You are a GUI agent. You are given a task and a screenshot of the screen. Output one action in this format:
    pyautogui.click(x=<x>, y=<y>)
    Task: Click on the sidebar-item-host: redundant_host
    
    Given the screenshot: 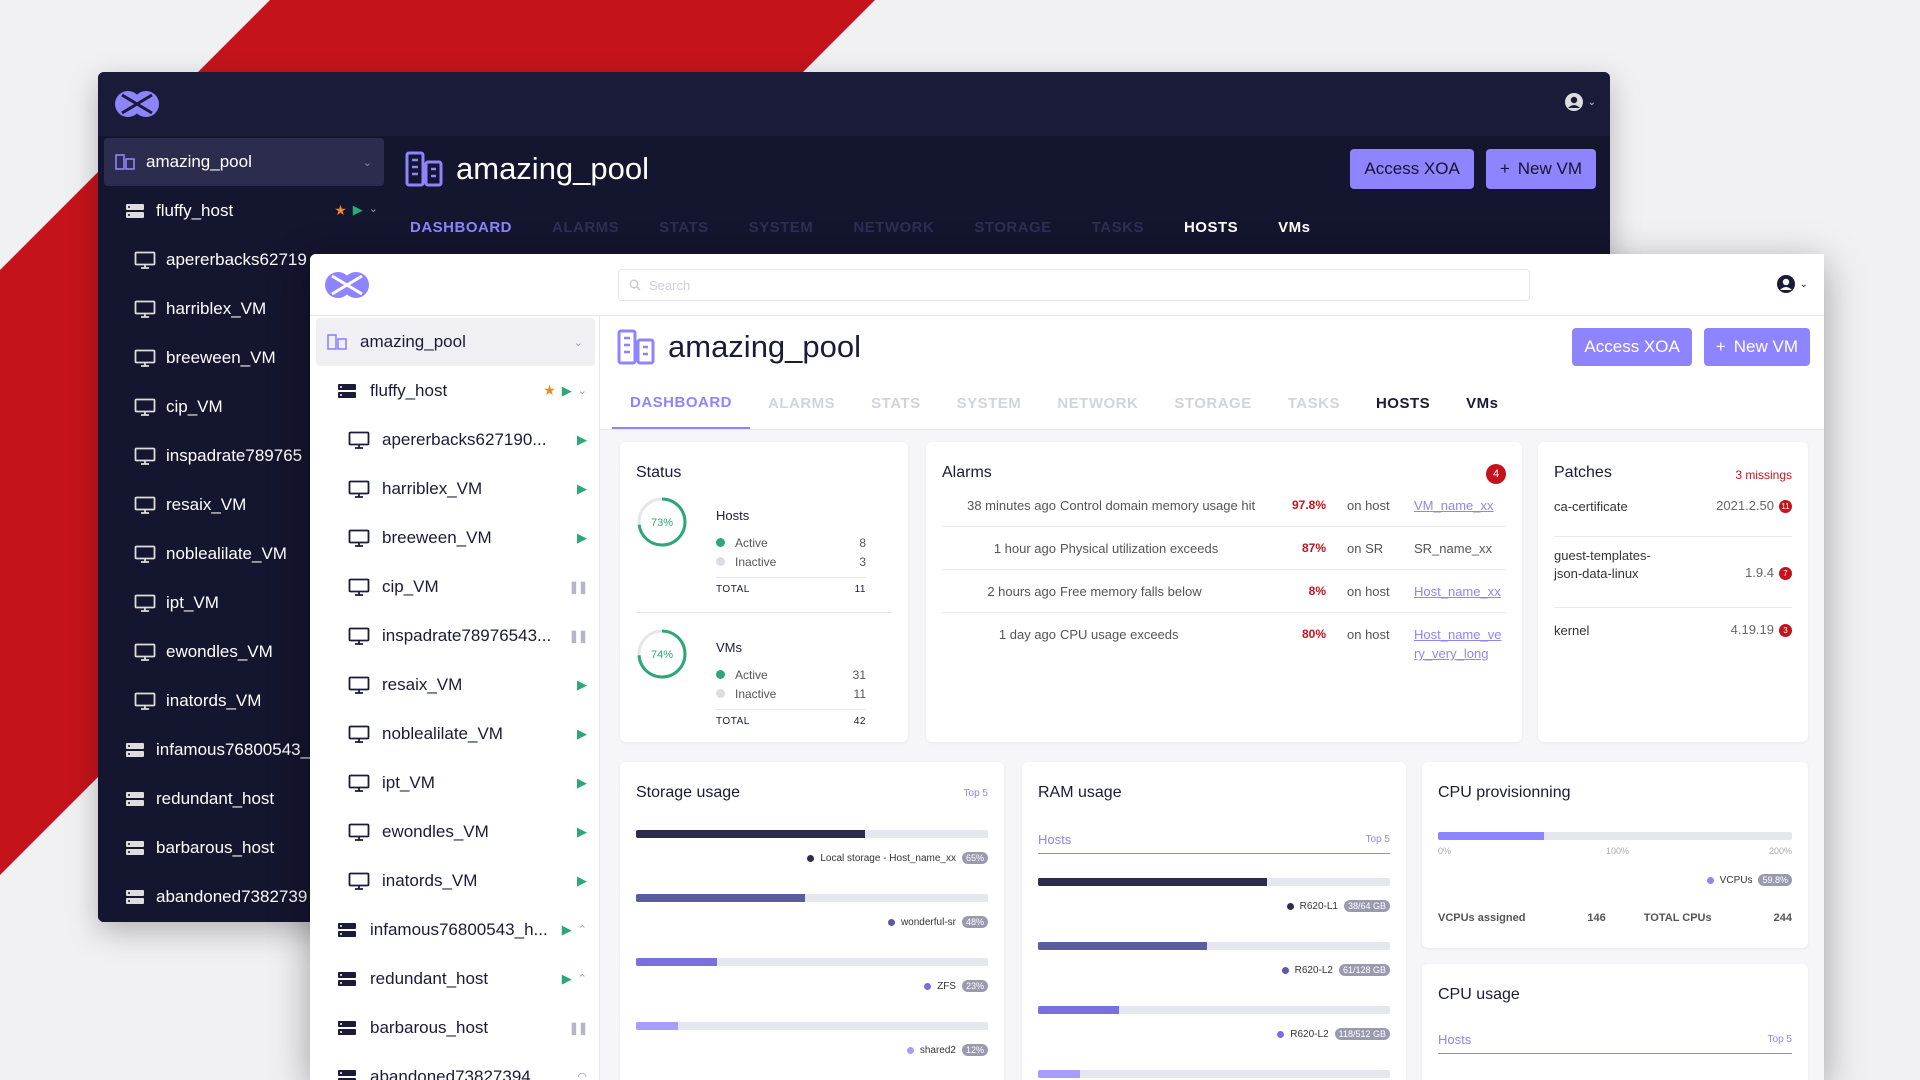 What is the action you would take?
    pyautogui.click(x=244, y=798)
    